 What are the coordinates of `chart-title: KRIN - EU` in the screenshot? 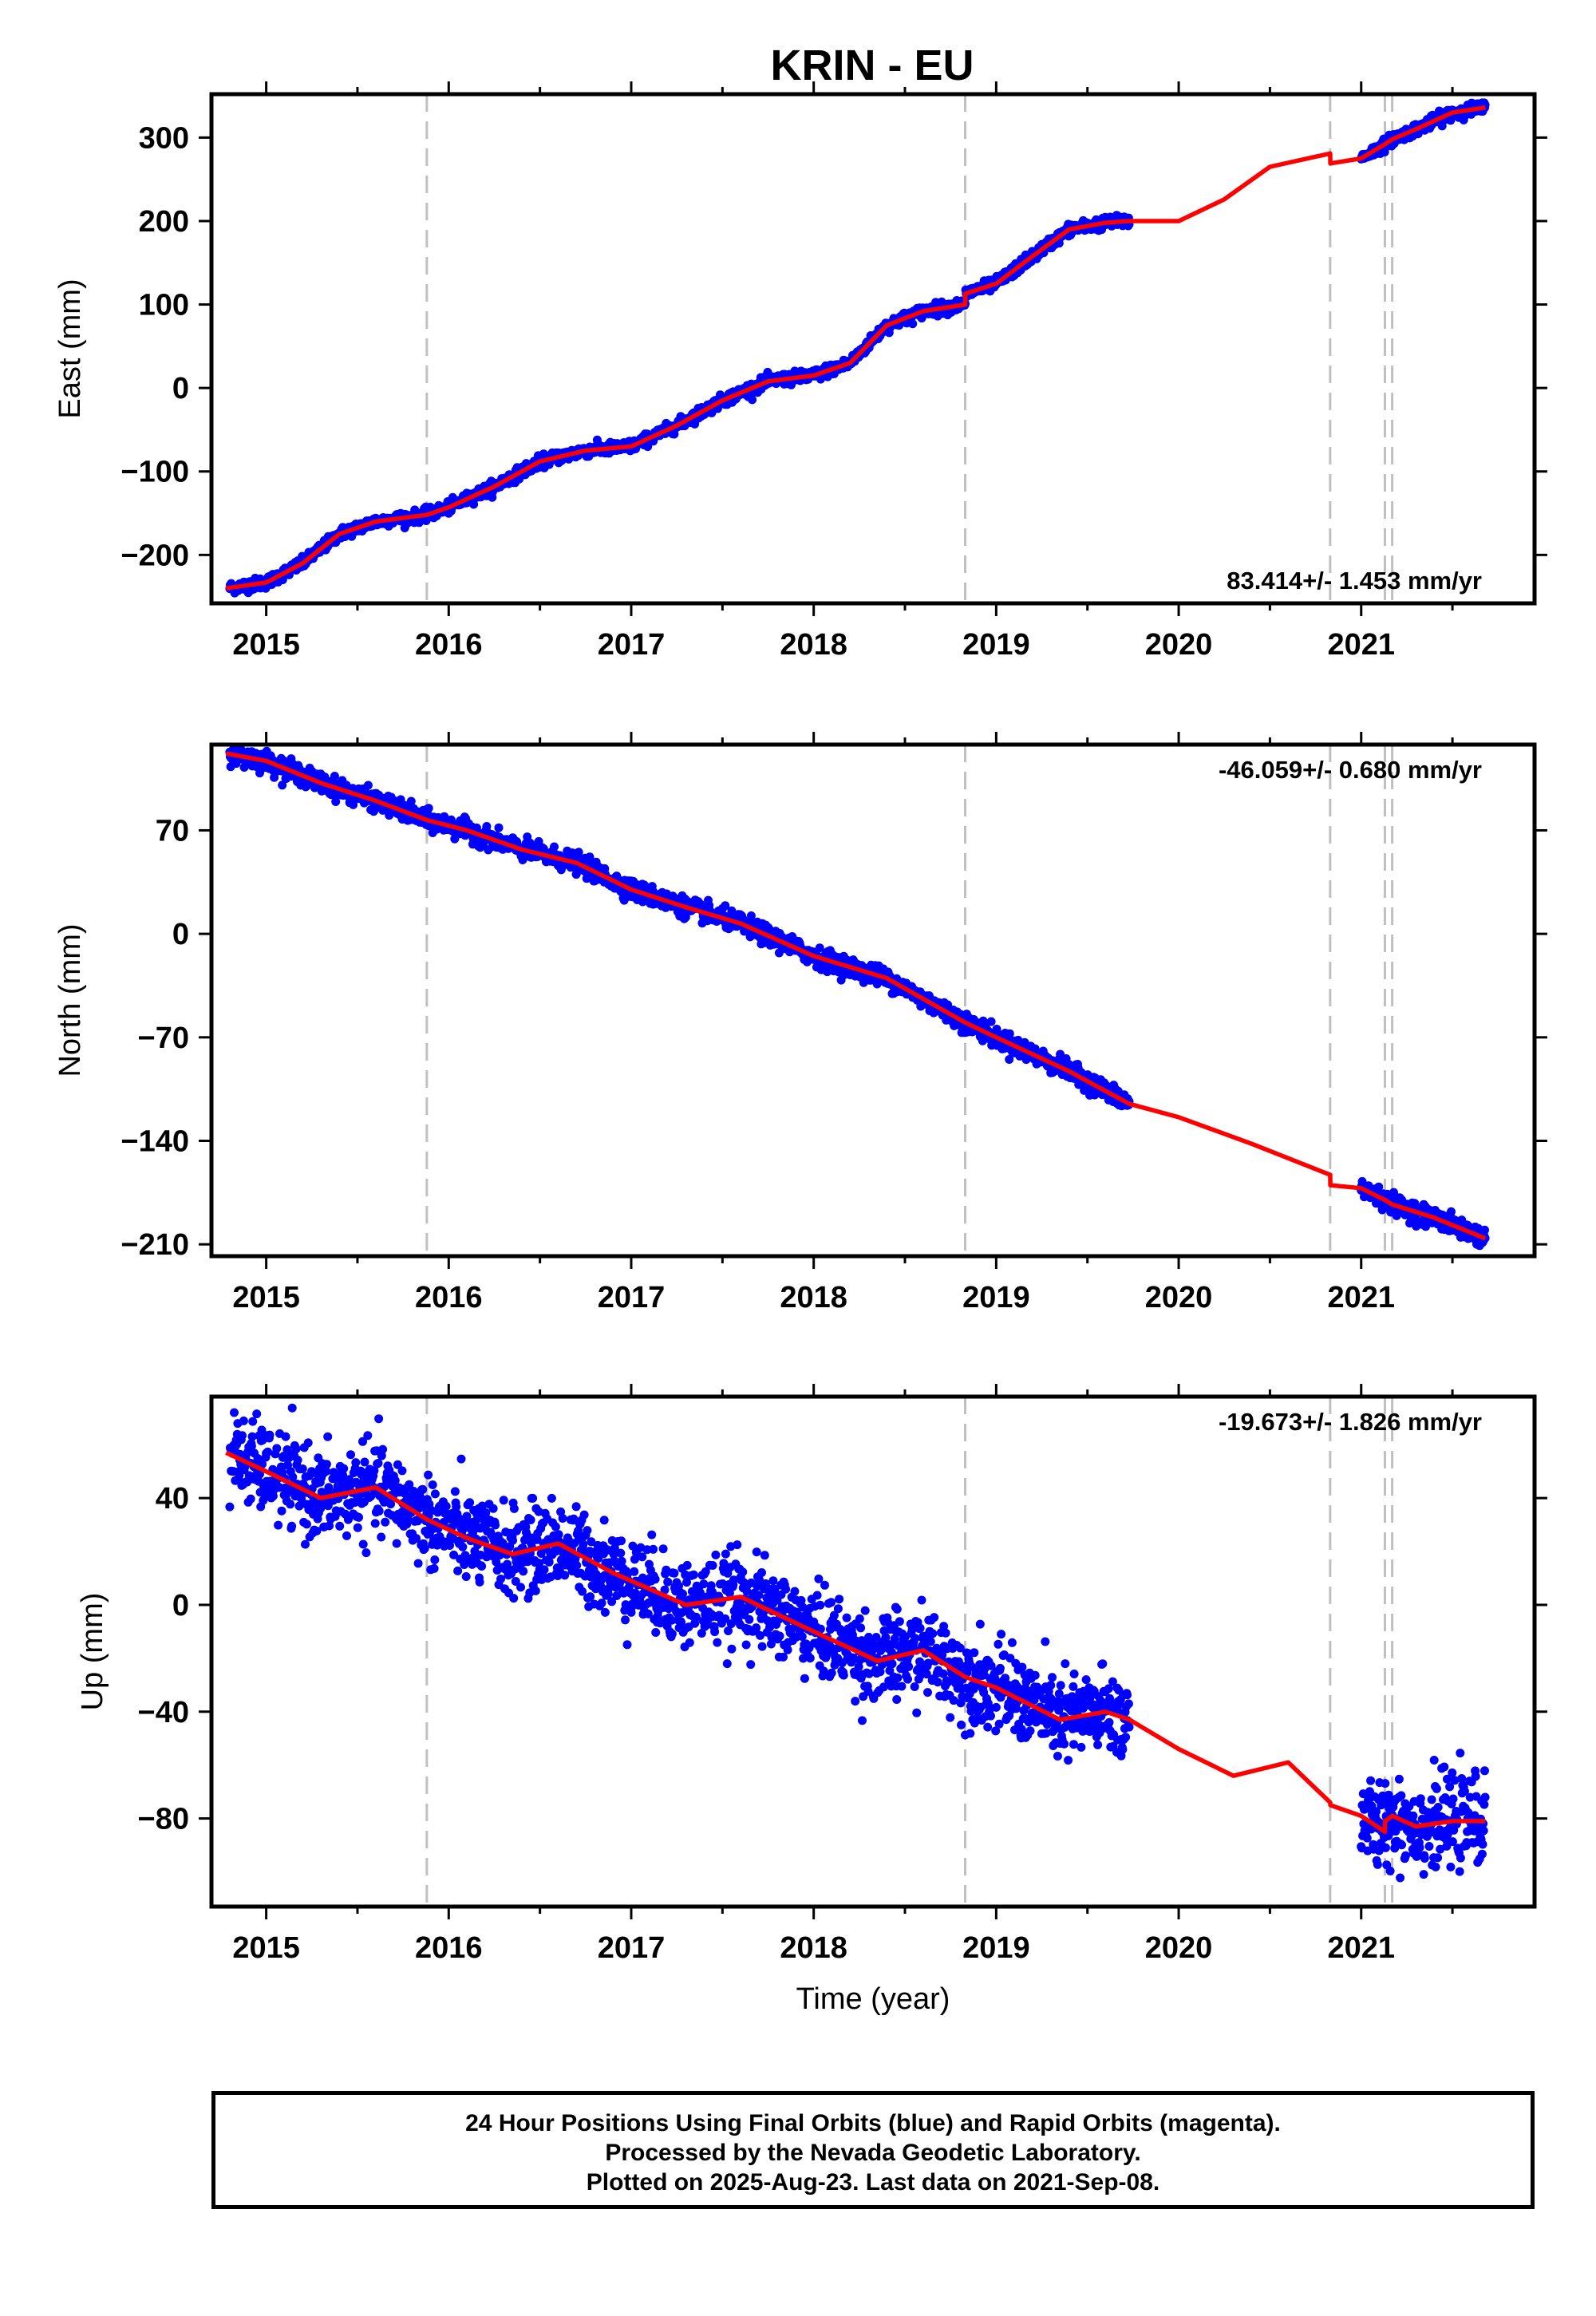 It's located at (873, 65).